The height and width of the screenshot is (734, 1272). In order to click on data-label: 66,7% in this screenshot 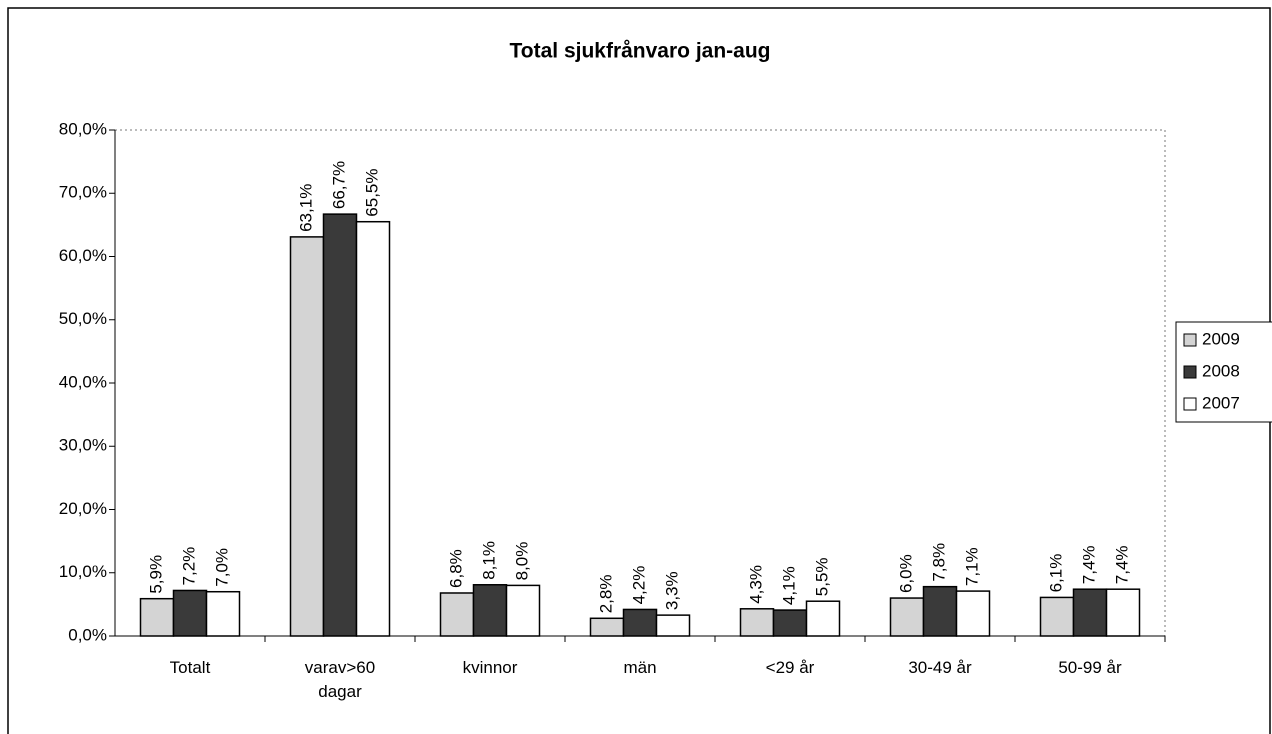, I will do `click(338, 185)`.